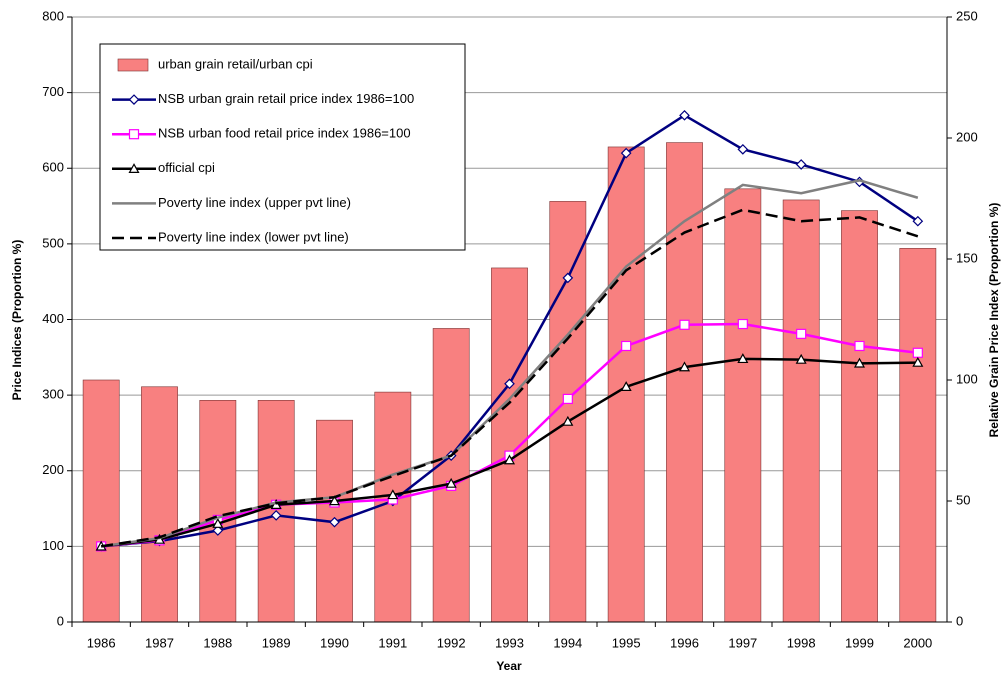 Image resolution: width=1006 pixels, height=674 pixels. I want to click on y-tick-label: 600, so click(53, 167).